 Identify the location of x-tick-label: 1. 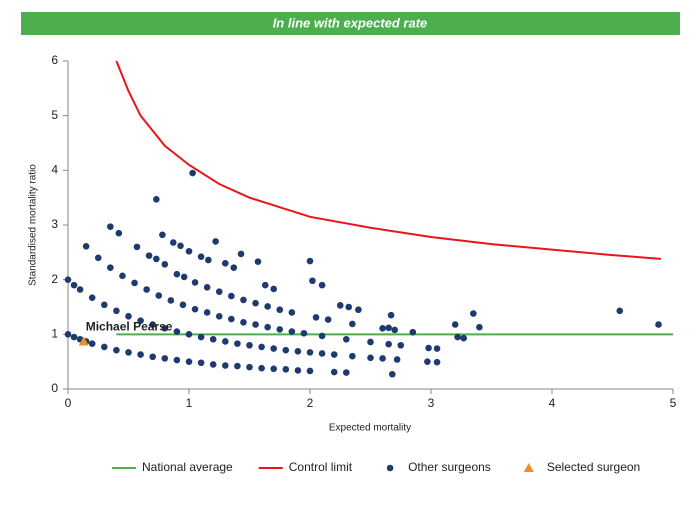
(189, 403).